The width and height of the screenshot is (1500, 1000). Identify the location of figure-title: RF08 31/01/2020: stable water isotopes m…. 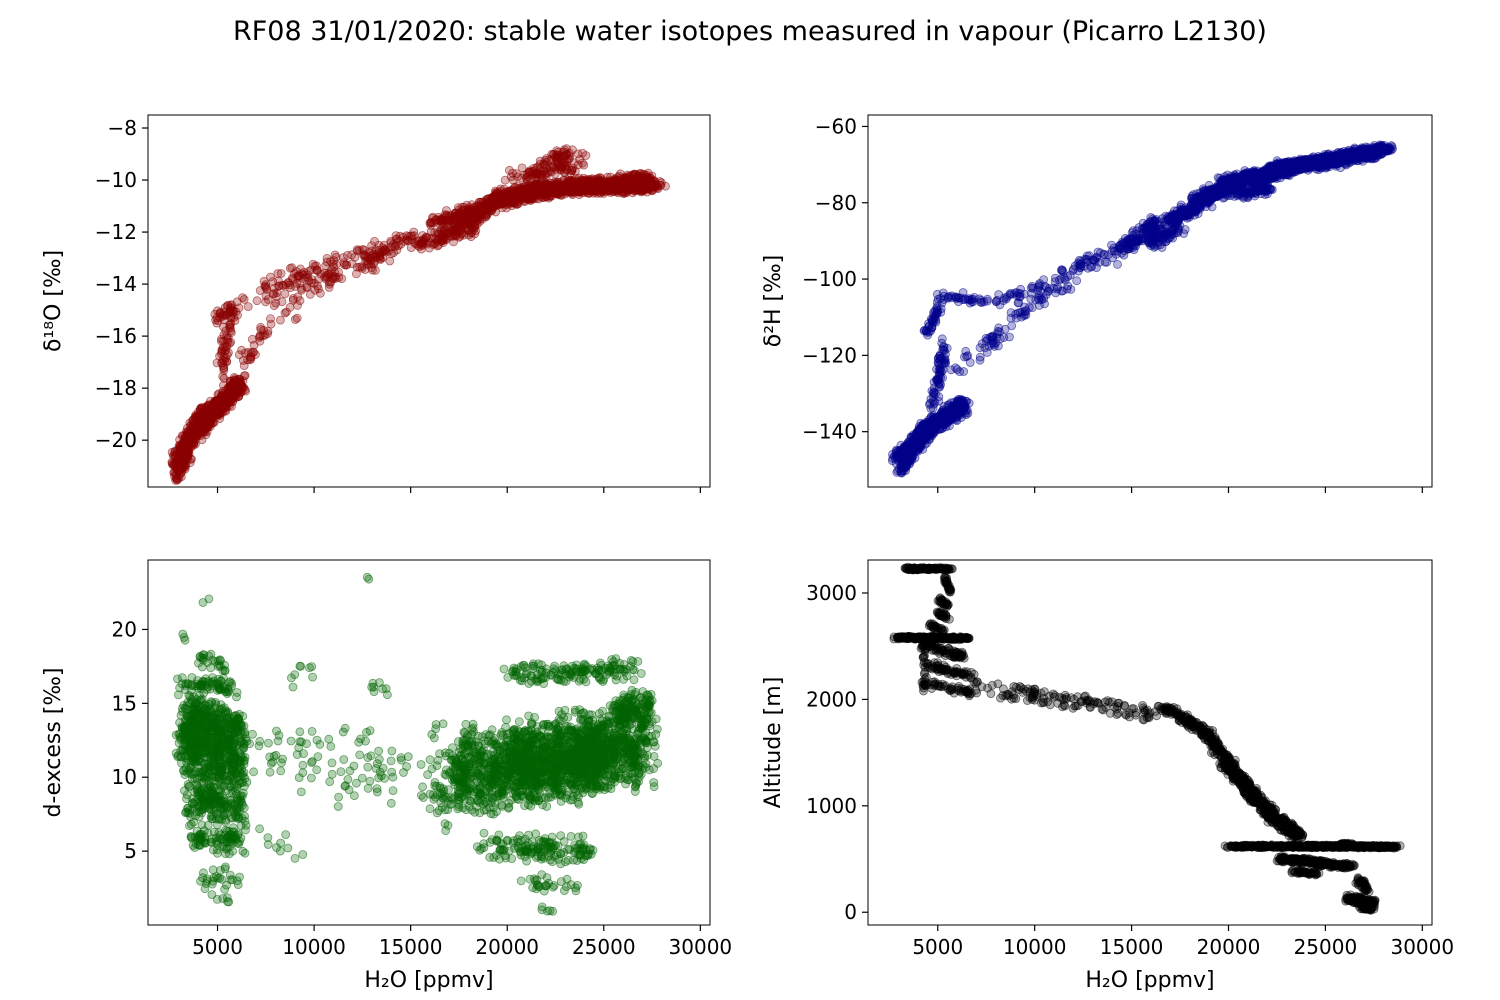
(750, 31).